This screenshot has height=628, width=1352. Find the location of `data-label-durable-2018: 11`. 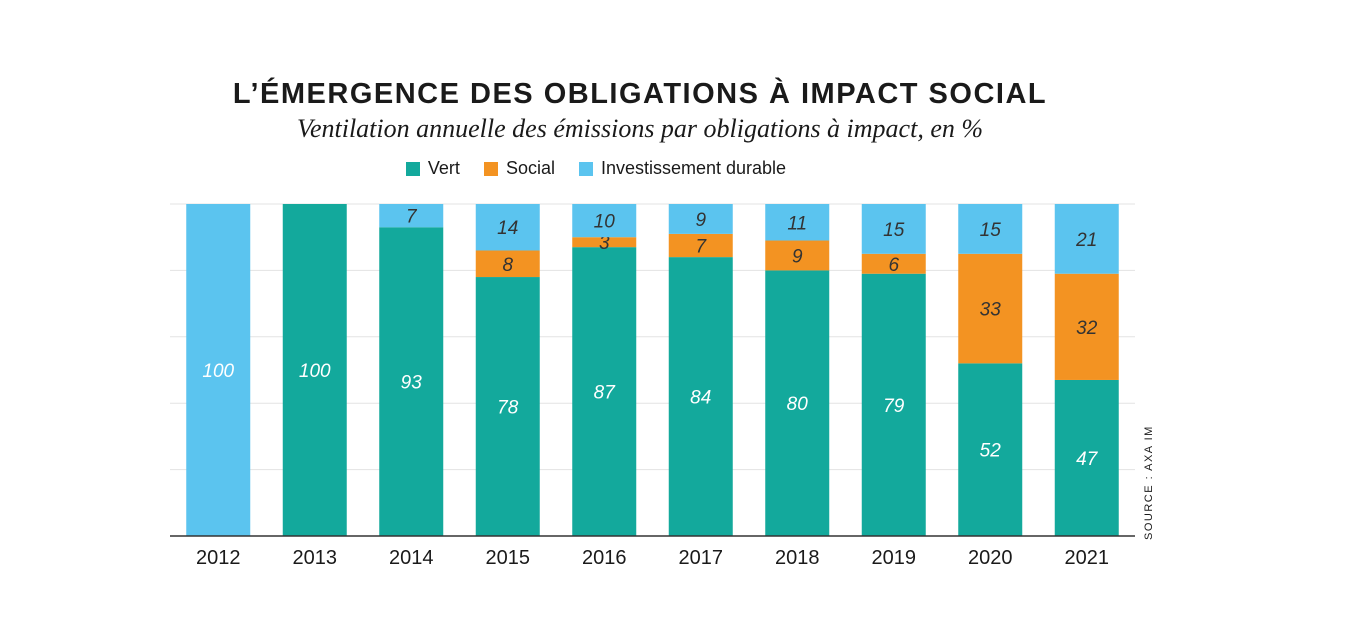

data-label-durable-2018: 11 is located at coordinates (797, 223).